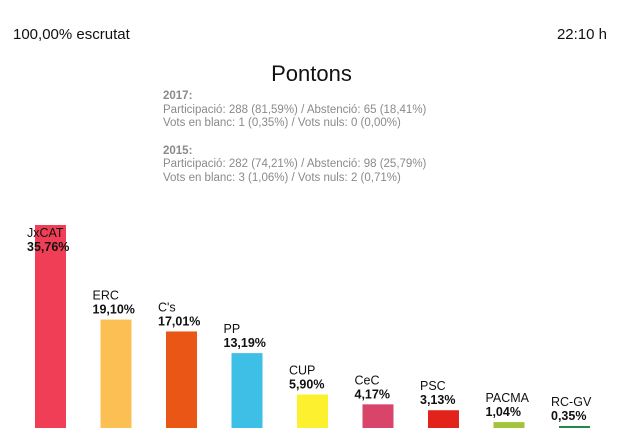 The image size is (623, 439). What do you see at coordinates (433, 386) in the screenshot?
I see `bar-label-party: PSC` at bounding box center [433, 386].